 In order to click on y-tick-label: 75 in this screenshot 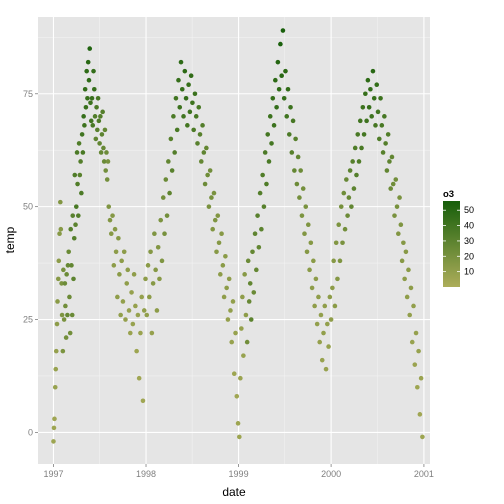, I will do `click(28, 94)`.